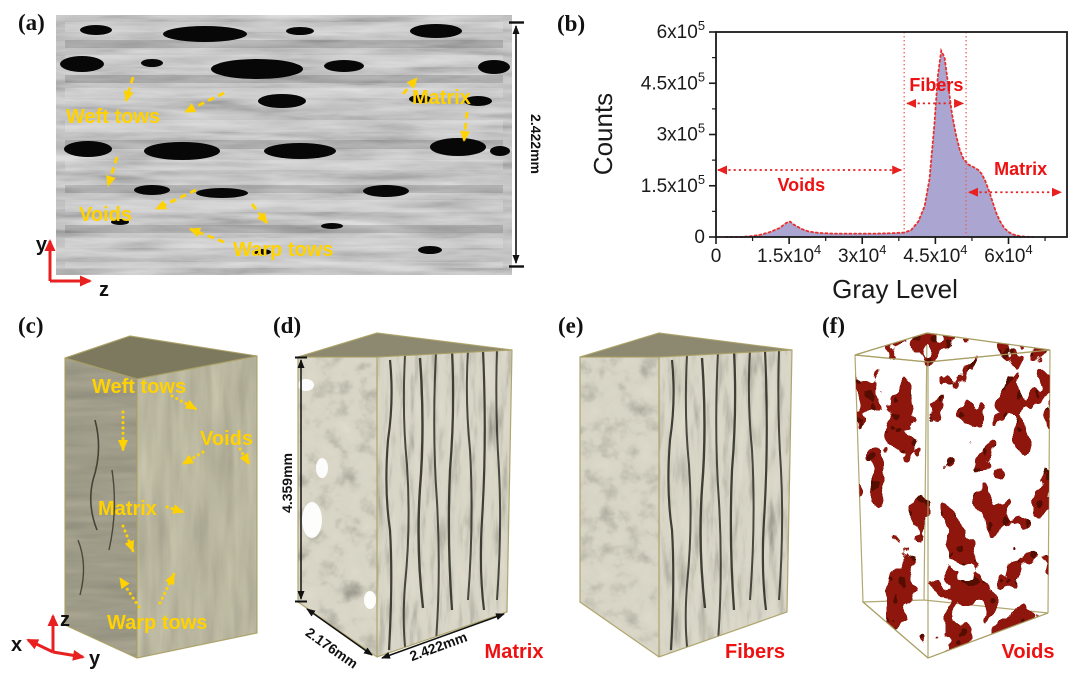 The image size is (1080, 678). What do you see at coordinates (673, 81) in the screenshot?
I see `y-tick-label: 4.5x10⁵` at bounding box center [673, 81].